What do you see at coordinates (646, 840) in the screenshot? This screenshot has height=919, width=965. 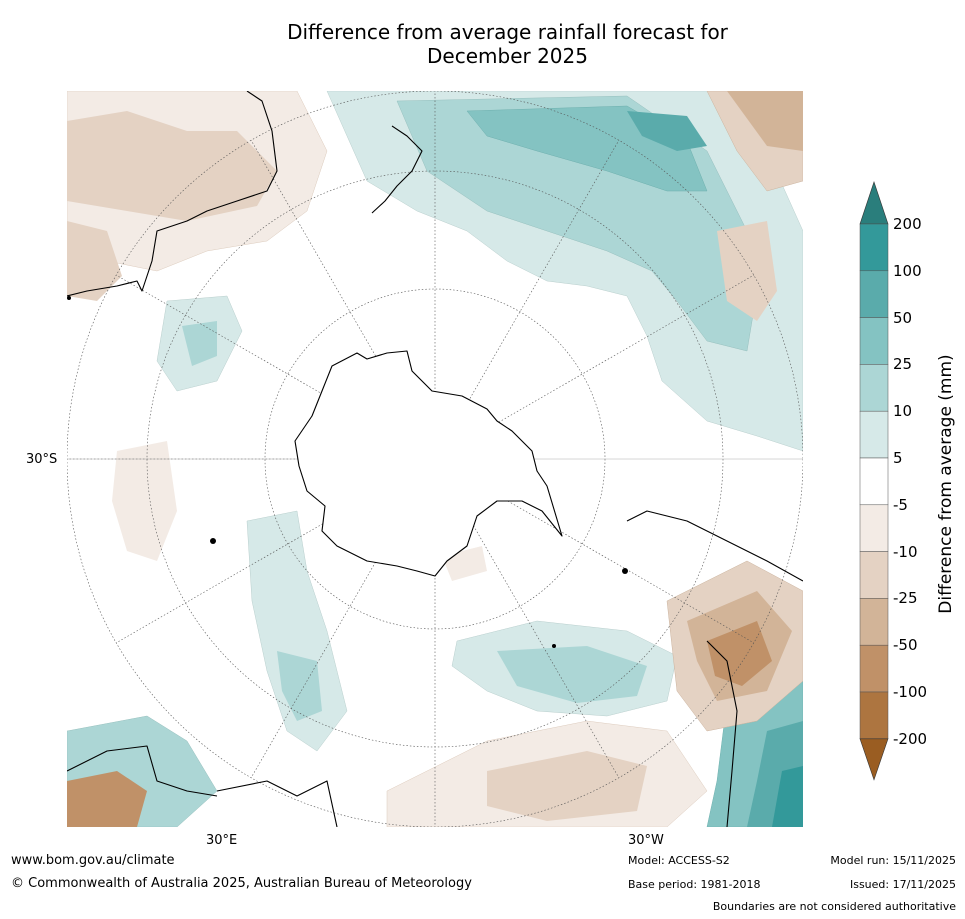 I see `longitude-label-30w: 30°W` at bounding box center [646, 840].